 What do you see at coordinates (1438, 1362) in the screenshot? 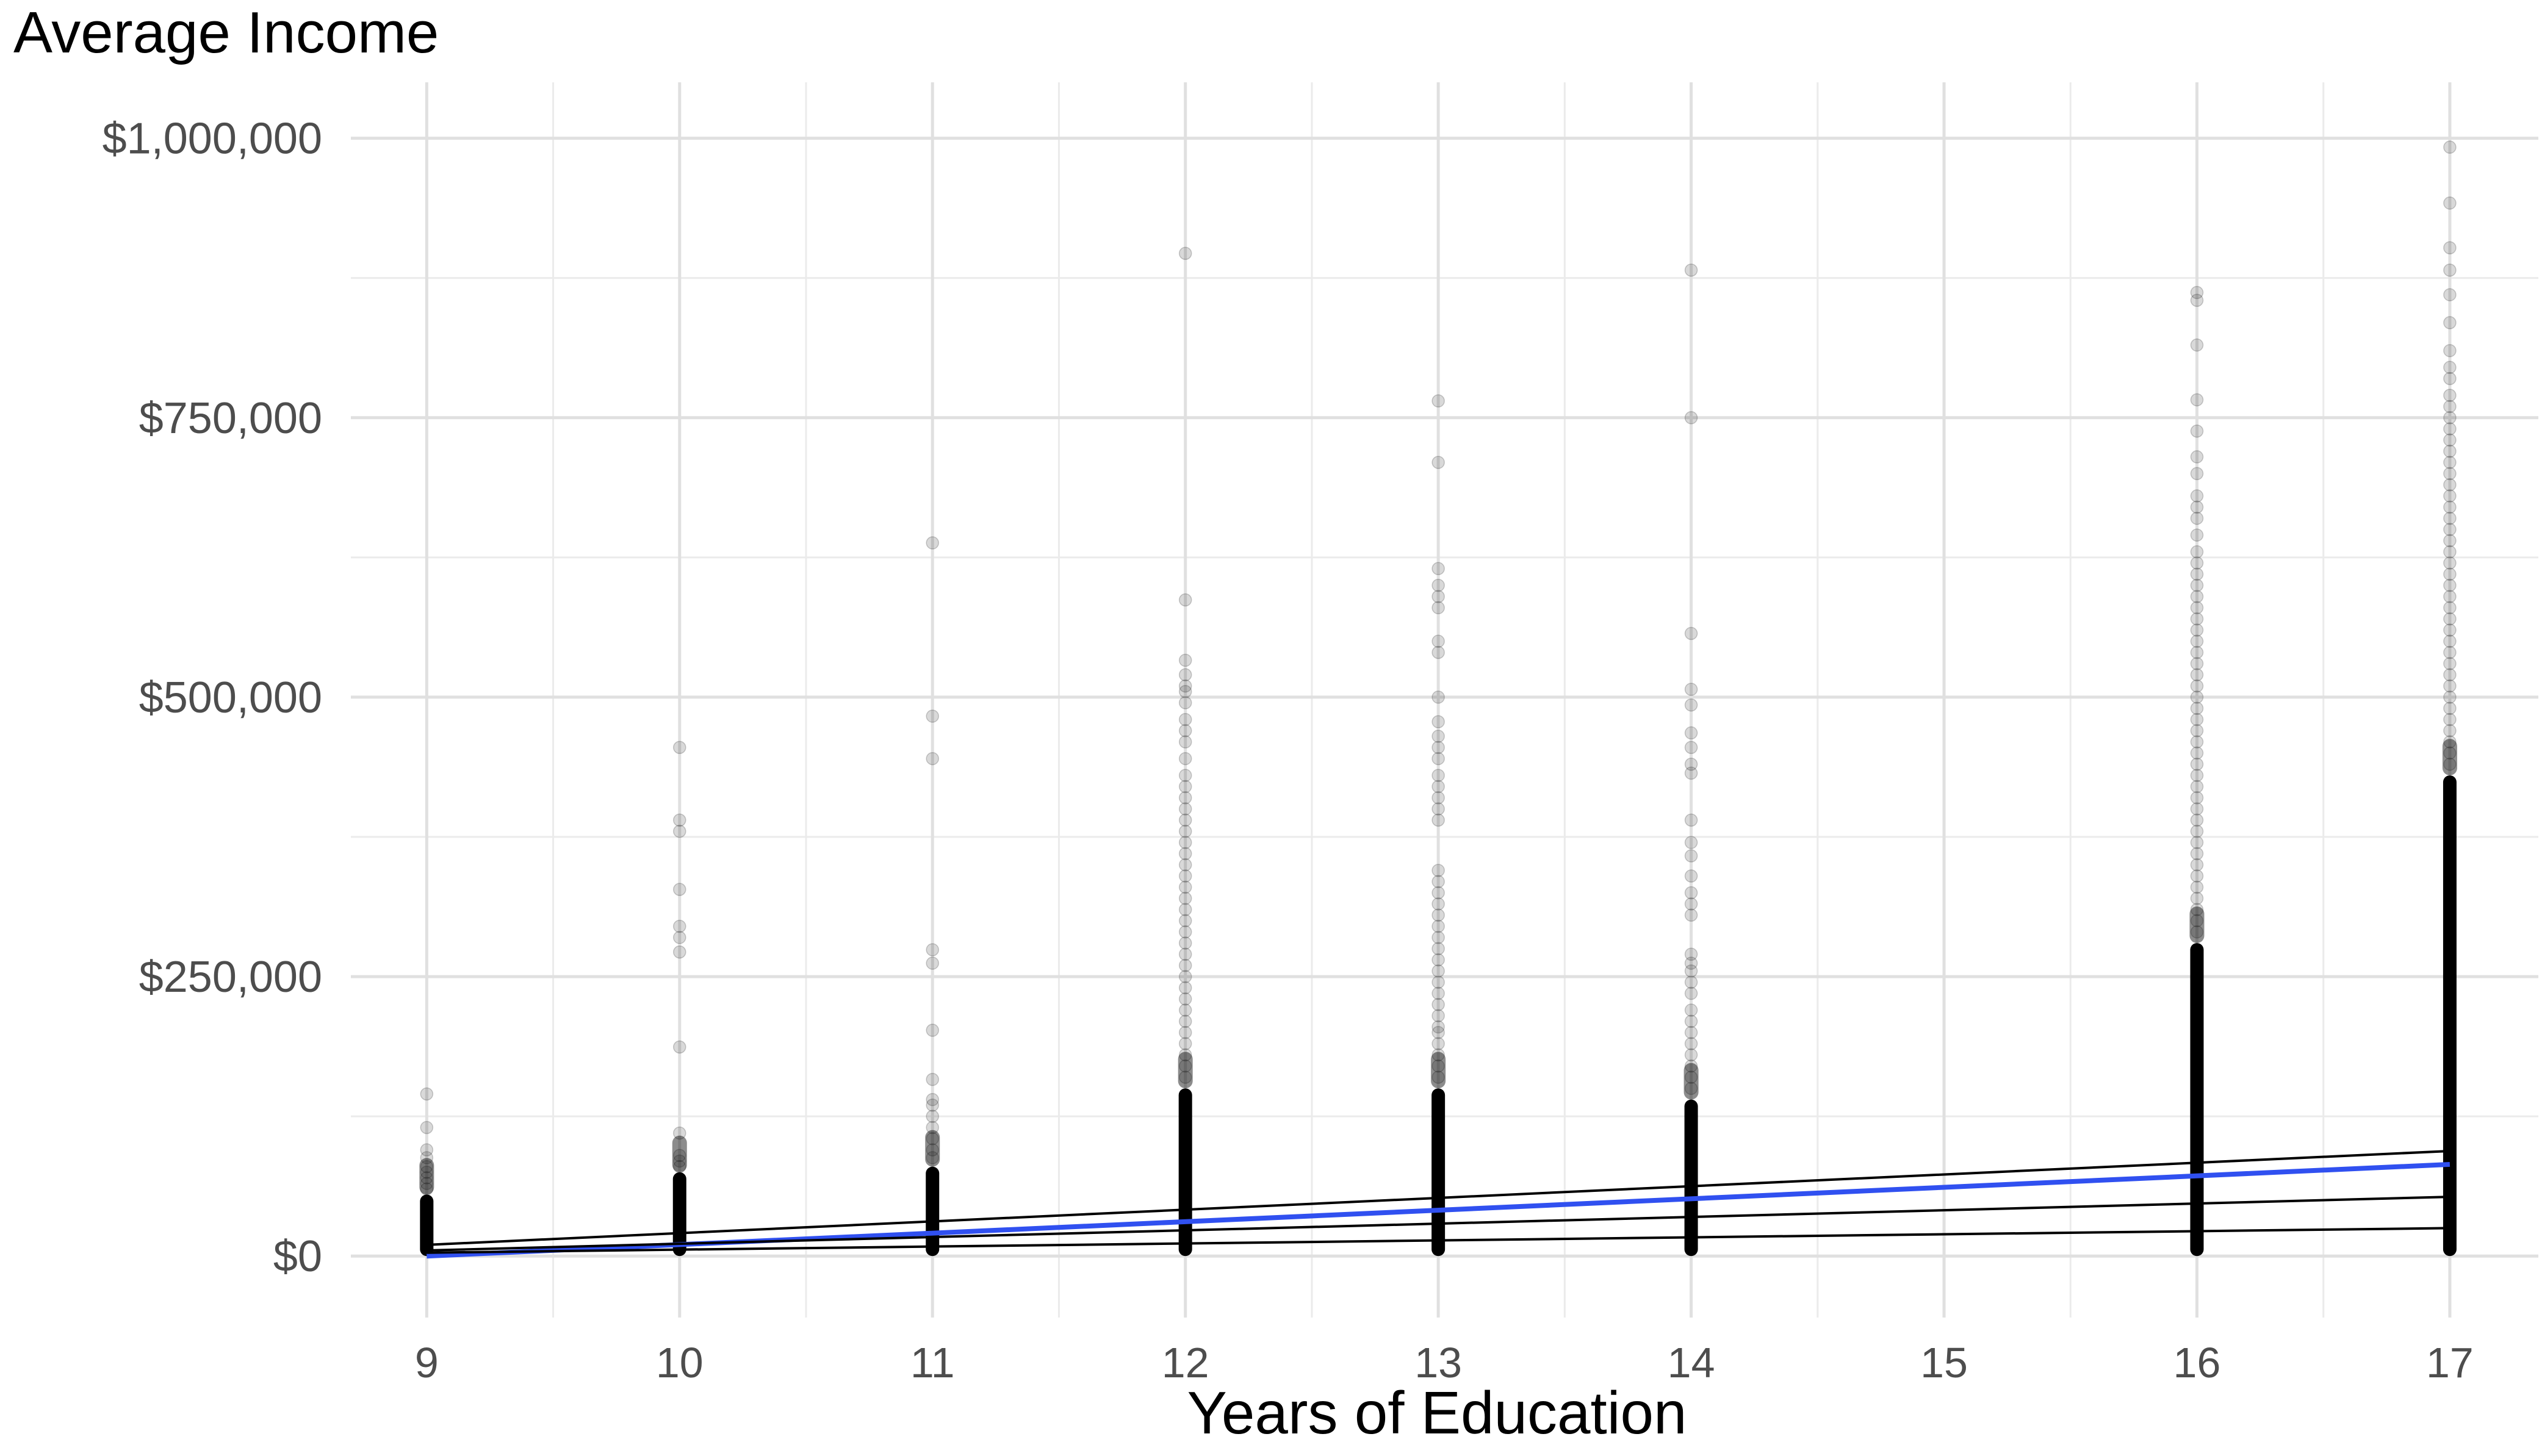
I see `x-tick-label: 13` at bounding box center [1438, 1362].